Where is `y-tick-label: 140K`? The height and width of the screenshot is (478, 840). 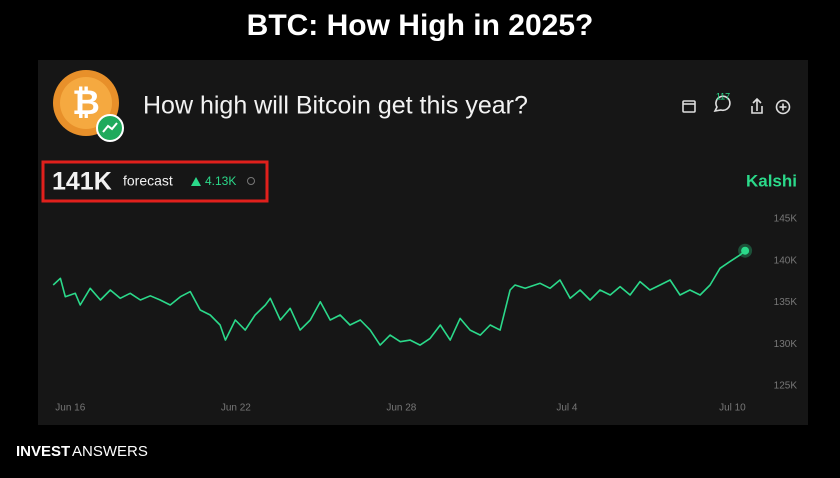
y-tick-label: 140K is located at coordinates (786, 260).